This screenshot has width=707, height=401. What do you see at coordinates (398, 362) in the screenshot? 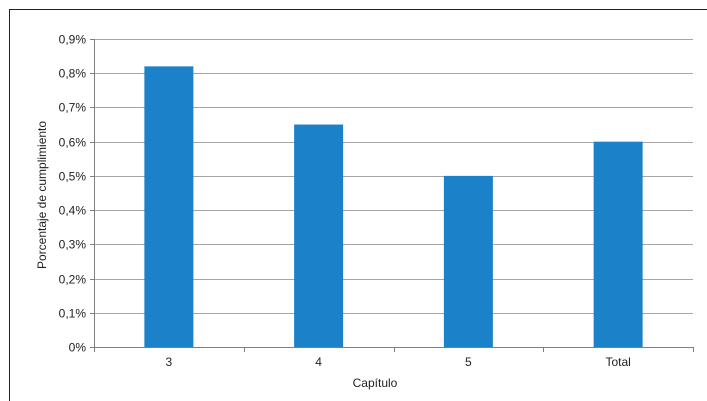
I see `x-tick-labels: 3 4 5 Total` at bounding box center [398, 362].